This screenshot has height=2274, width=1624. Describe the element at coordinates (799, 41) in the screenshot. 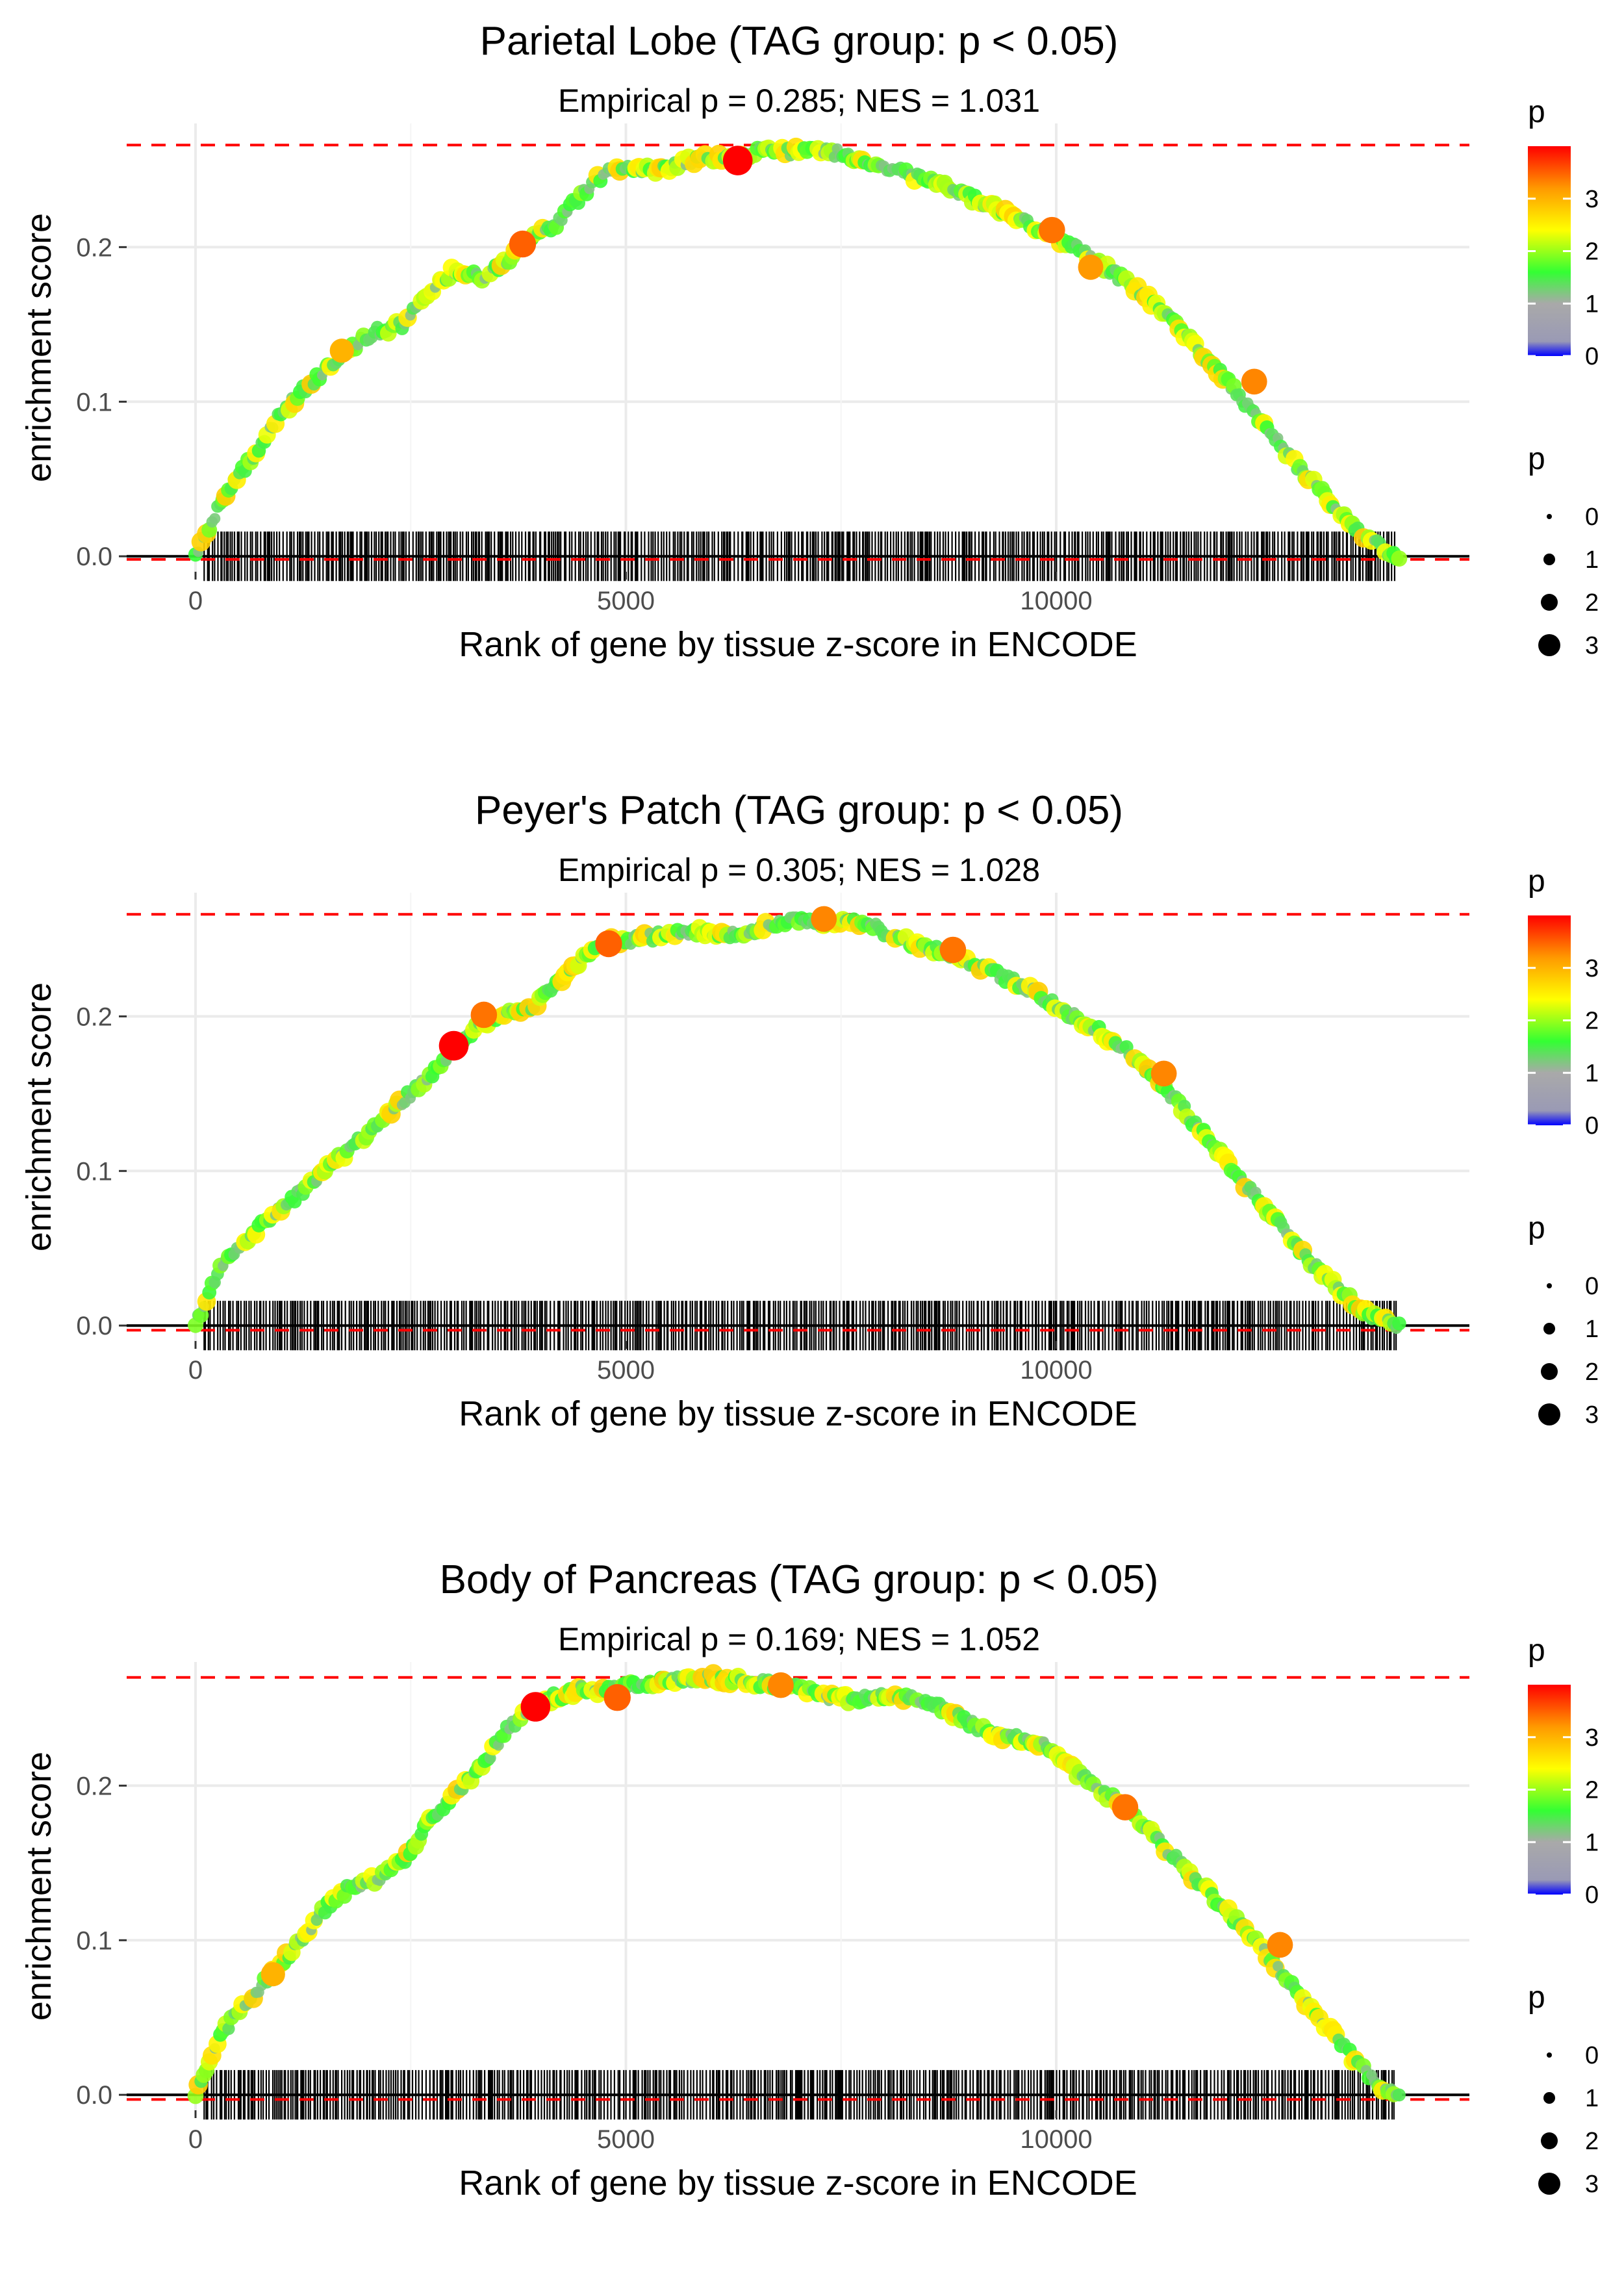

I see `chart-title: Parietal Lobe (TAG group: p < 0.05)` at that location.